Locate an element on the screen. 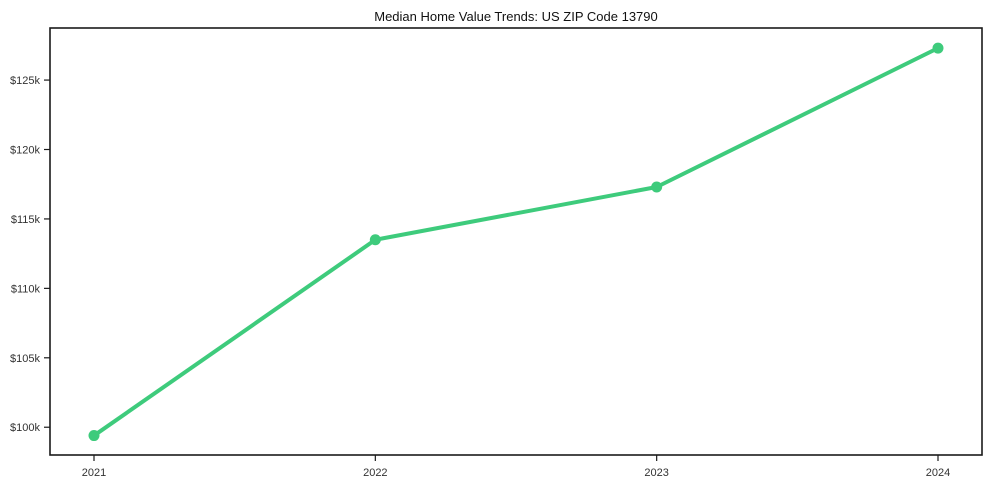 This screenshot has width=990, height=490. y-tick-label: $110k is located at coordinates (26, 289).